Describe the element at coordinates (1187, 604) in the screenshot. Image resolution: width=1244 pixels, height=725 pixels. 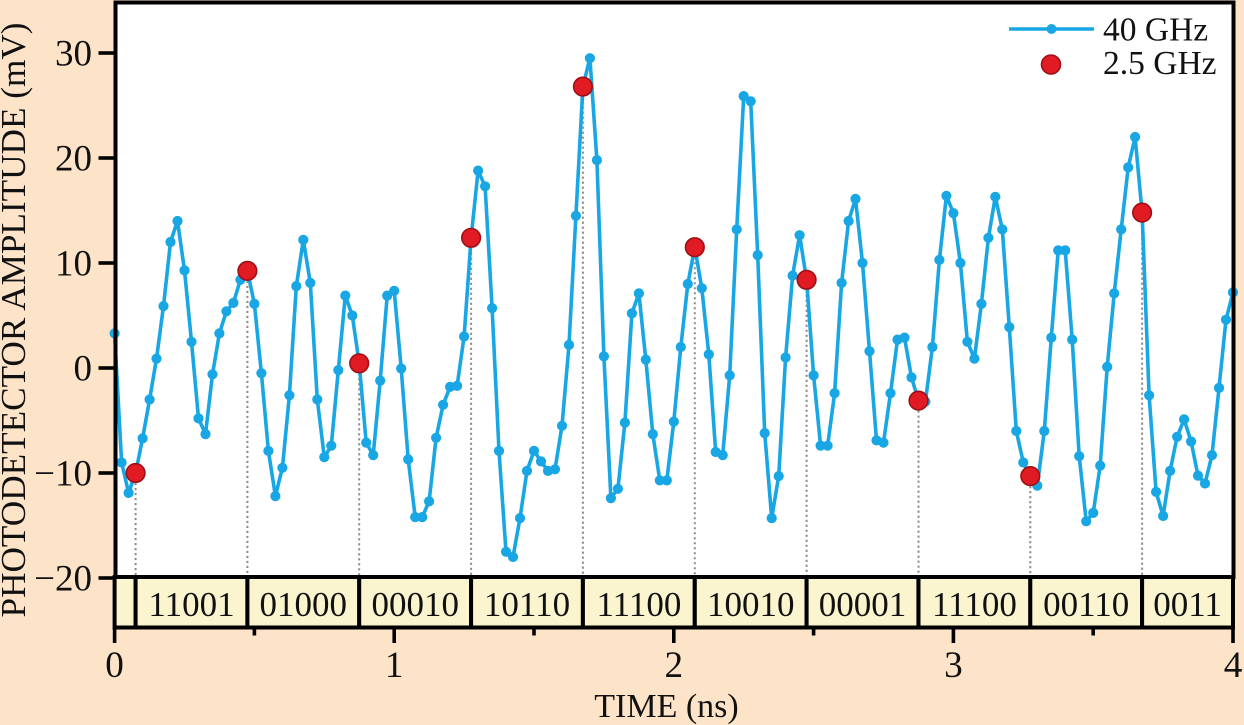
I see `svg-text: 0011` at that location.